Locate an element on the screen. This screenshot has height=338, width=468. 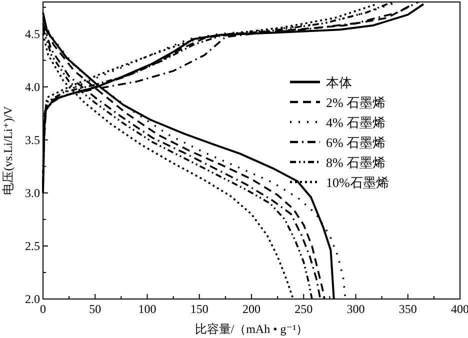
y-tick-label: 4.5 is located at coordinates (32, 33).